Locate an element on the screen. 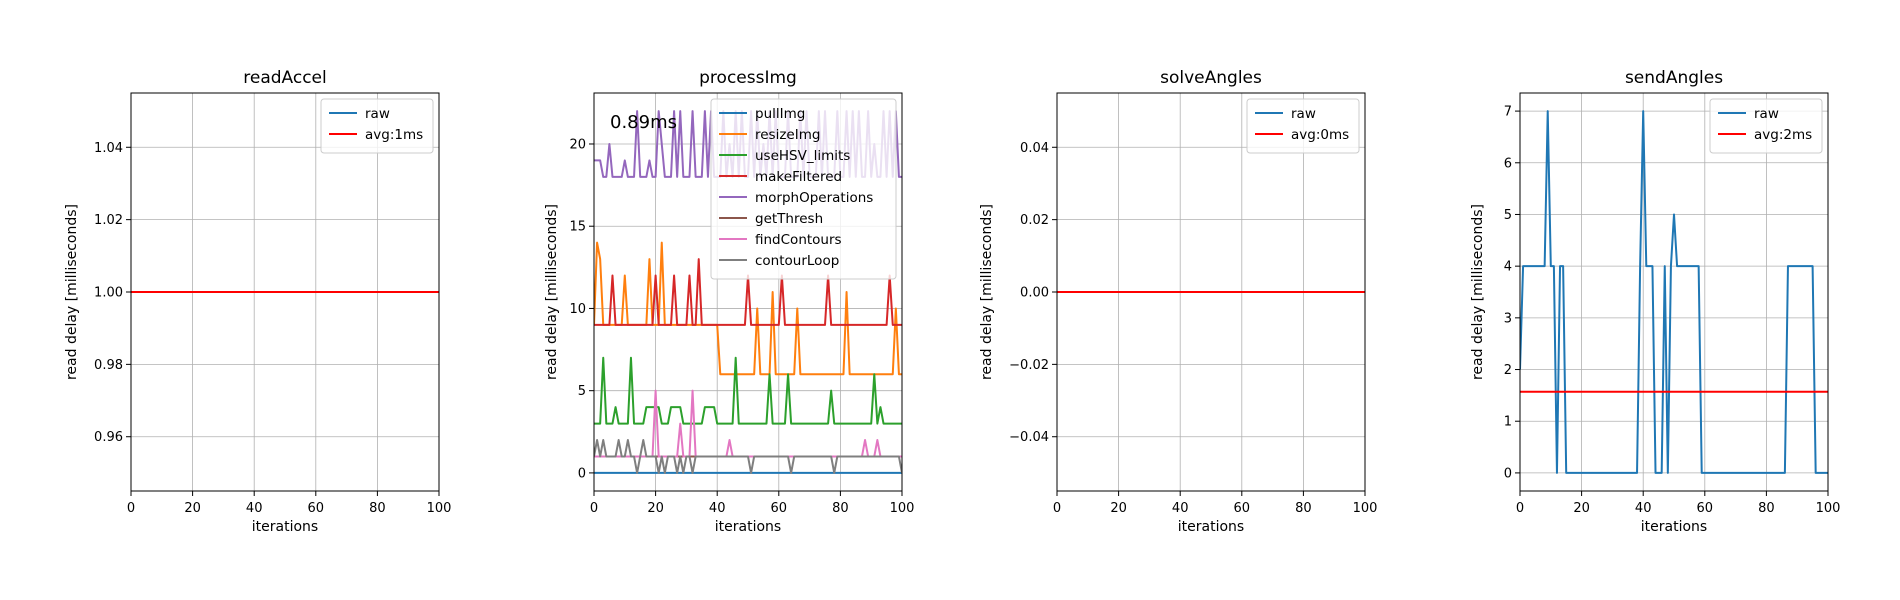 The height and width of the screenshot is (600, 1900). legend-box is located at coordinates (803, 189).